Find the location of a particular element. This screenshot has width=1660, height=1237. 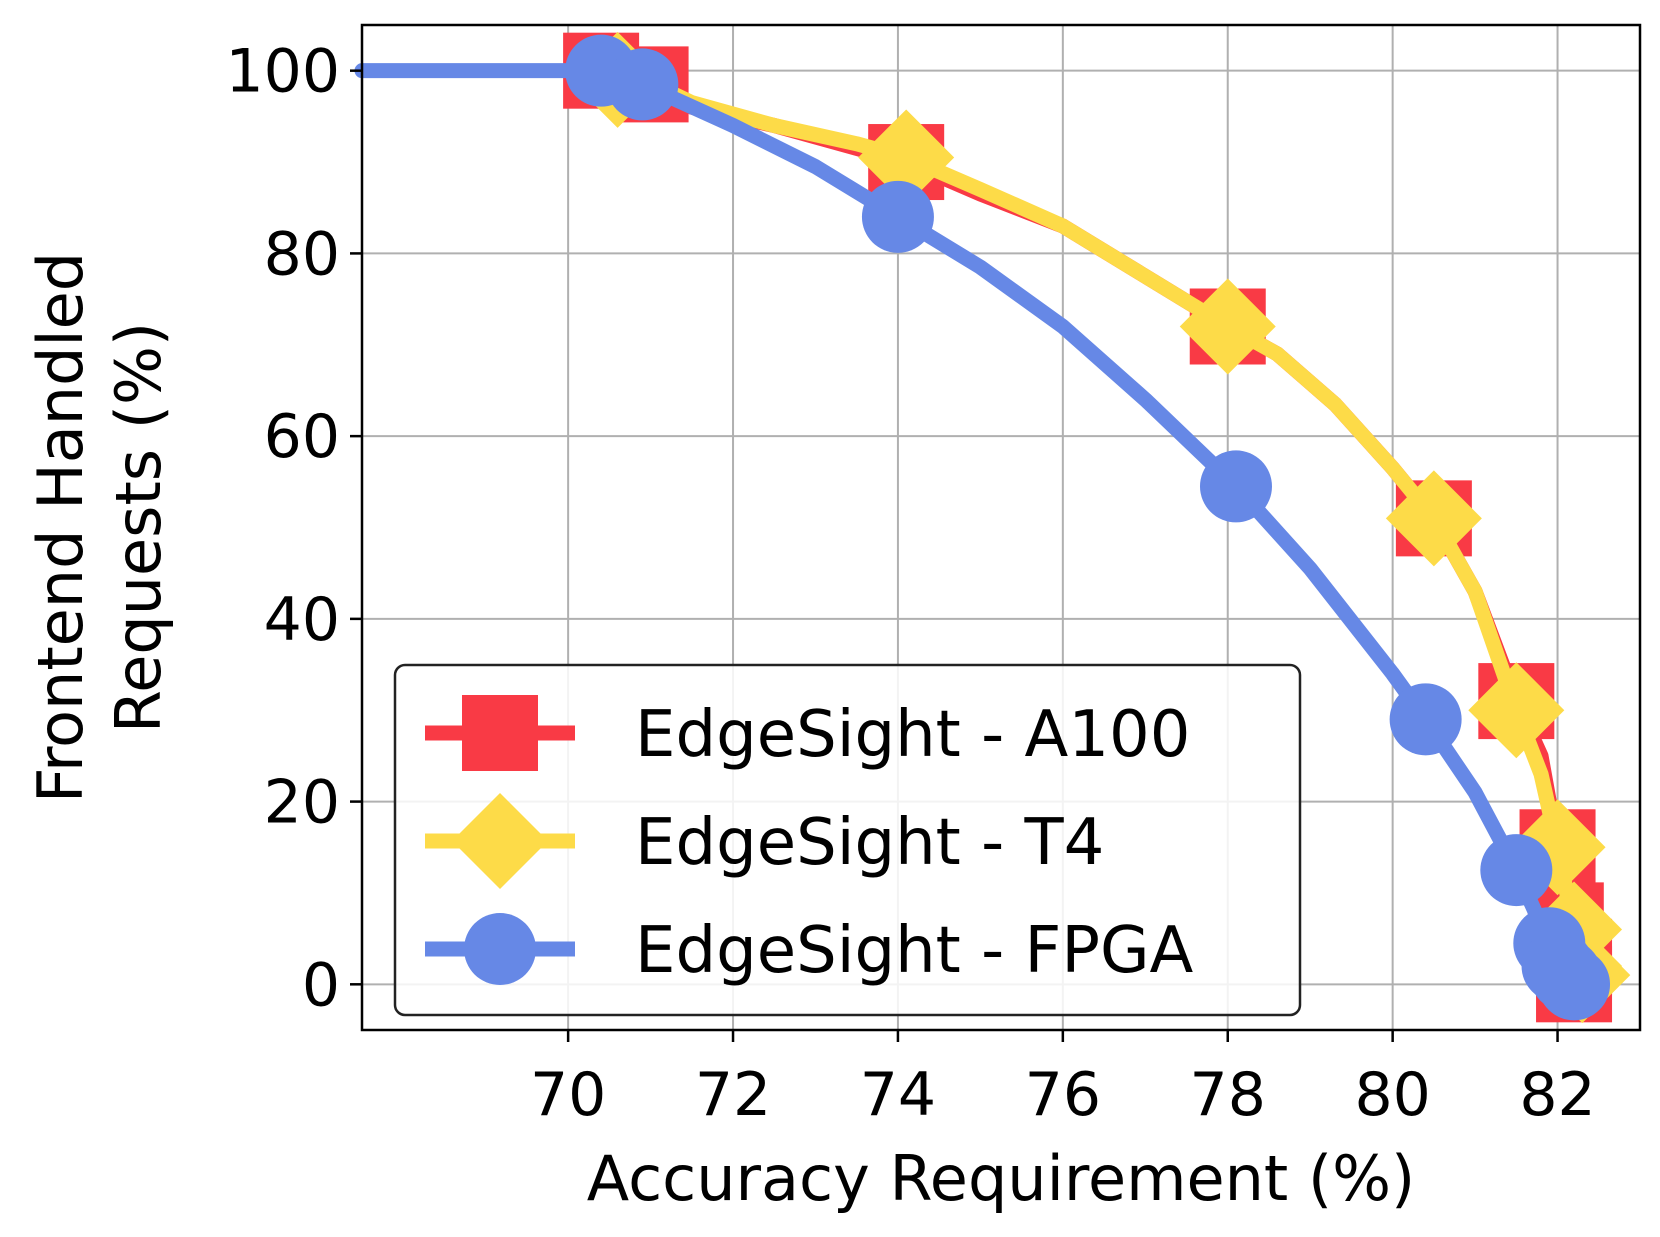

legend-entry-2: EdgeSight - FPGA is located at coordinates (809, 950).